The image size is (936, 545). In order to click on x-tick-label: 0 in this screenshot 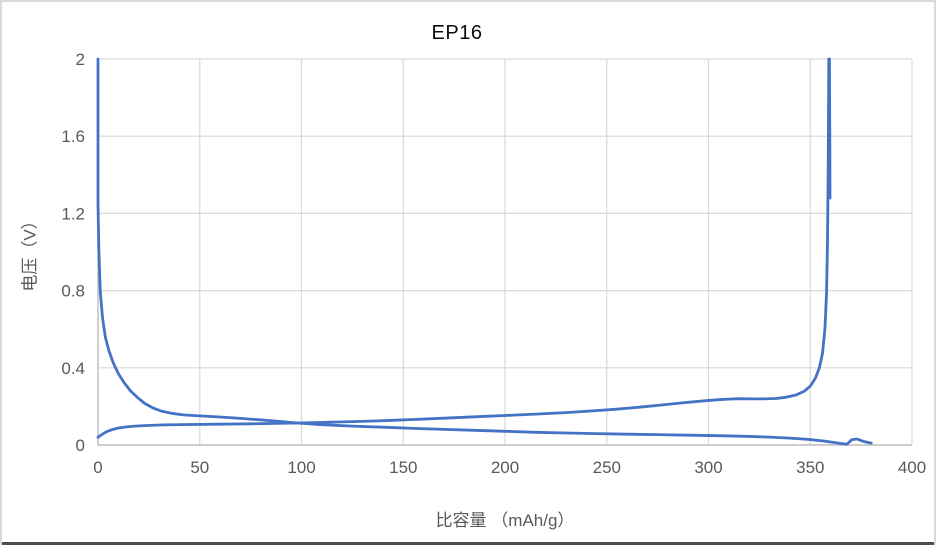, I will do `click(97, 467)`.